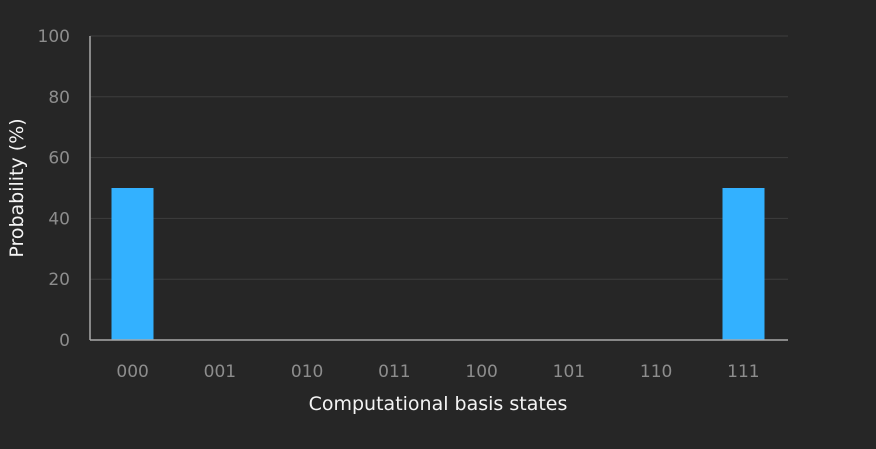  What do you see at coordinates (17, 187) in the screenshot?
I see `y-axis-title: Probability (%)` at bounding box center [17, 187].